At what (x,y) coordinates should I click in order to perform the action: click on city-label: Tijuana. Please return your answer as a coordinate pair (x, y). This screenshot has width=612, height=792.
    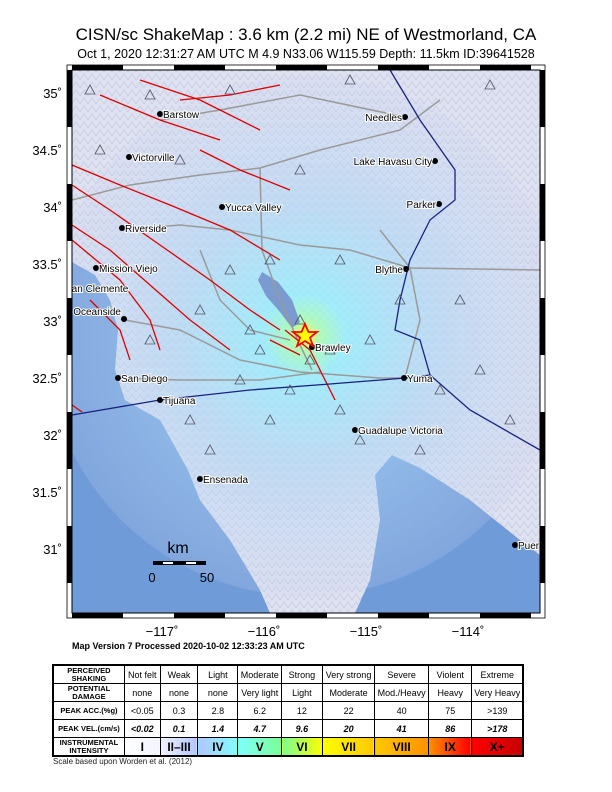
    Looking at the image, I should click on (179, 401).